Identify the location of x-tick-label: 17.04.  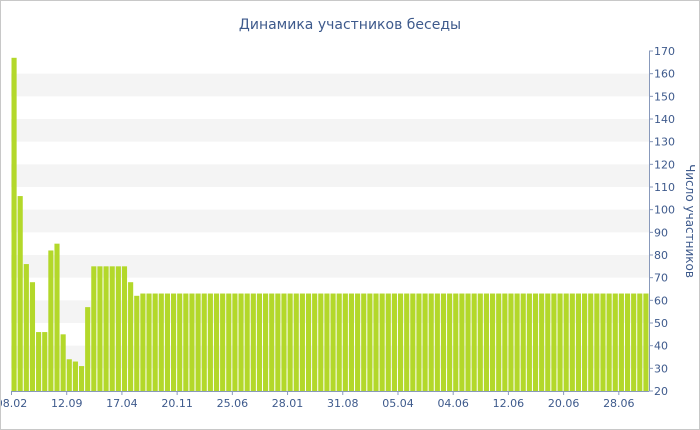
(122, 403).